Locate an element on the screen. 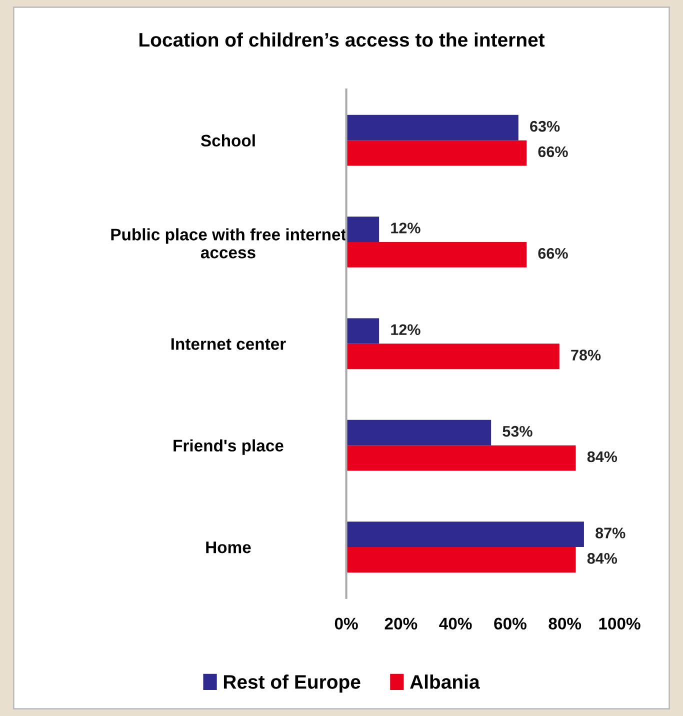 The height and width of the screenshot is (716, 683). x-tick-label: 80% is located at coordinates (565, 624).